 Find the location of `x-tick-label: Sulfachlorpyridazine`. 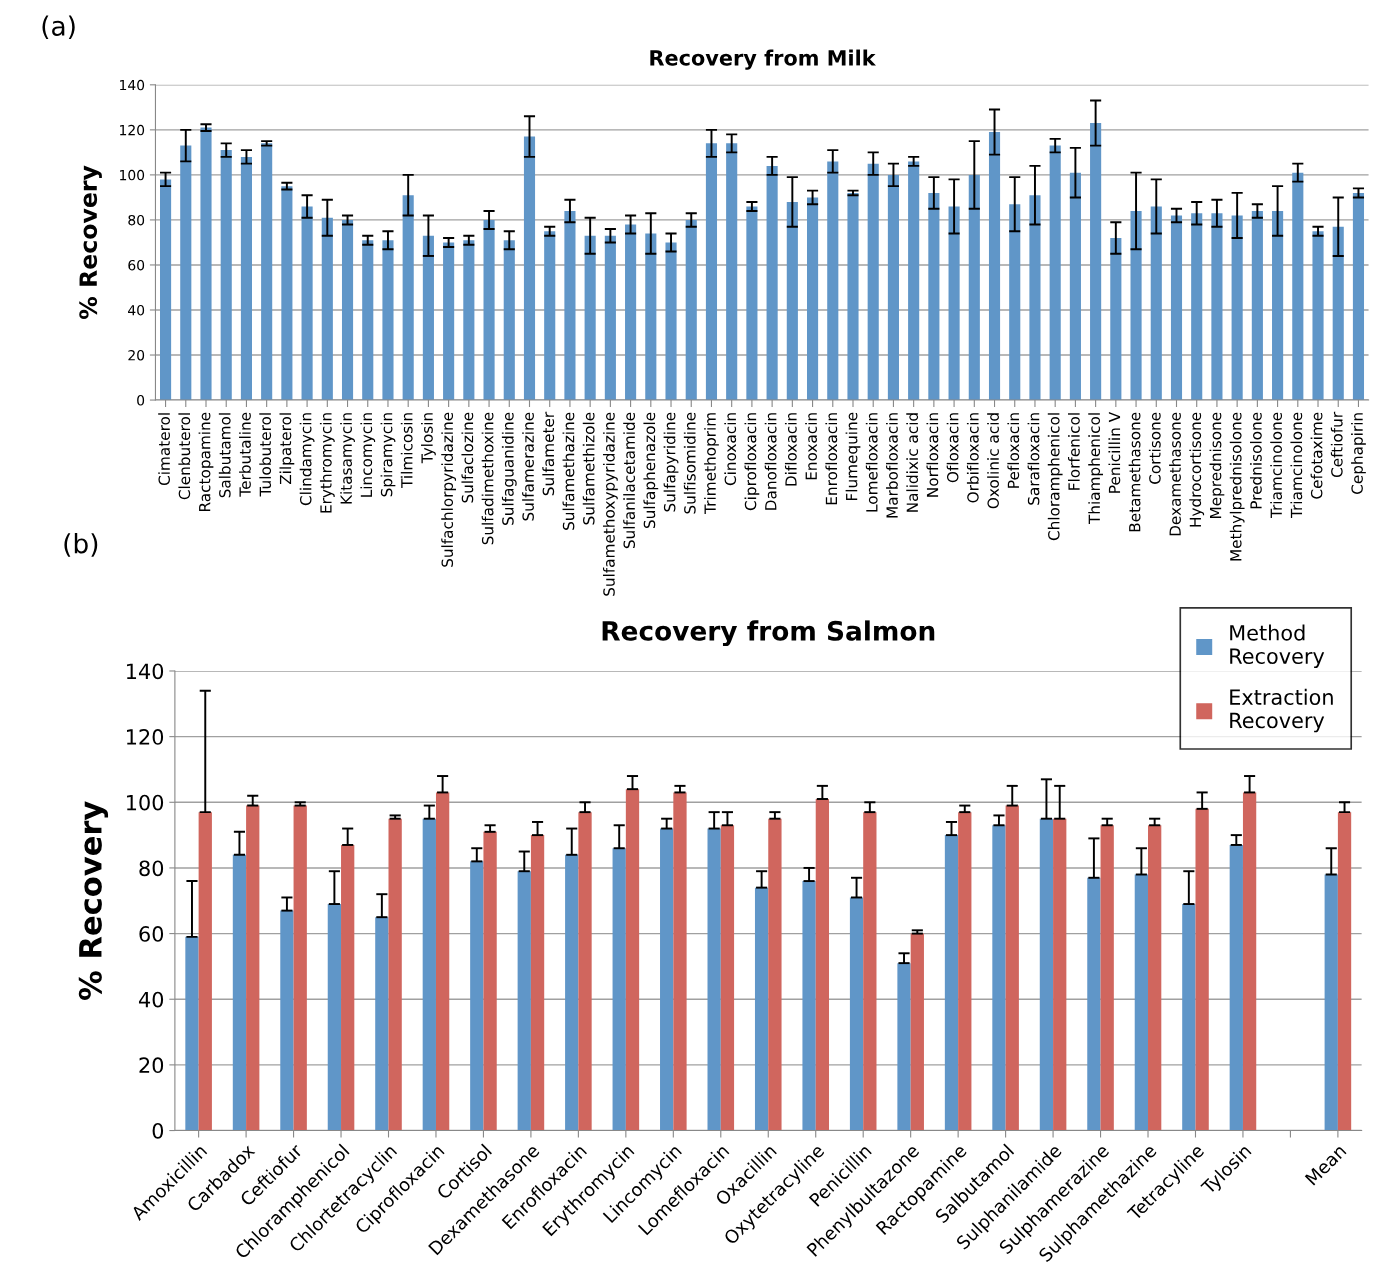

x-tick-label: Sulfachlorpyridazine is located at coordinates (449, 489).